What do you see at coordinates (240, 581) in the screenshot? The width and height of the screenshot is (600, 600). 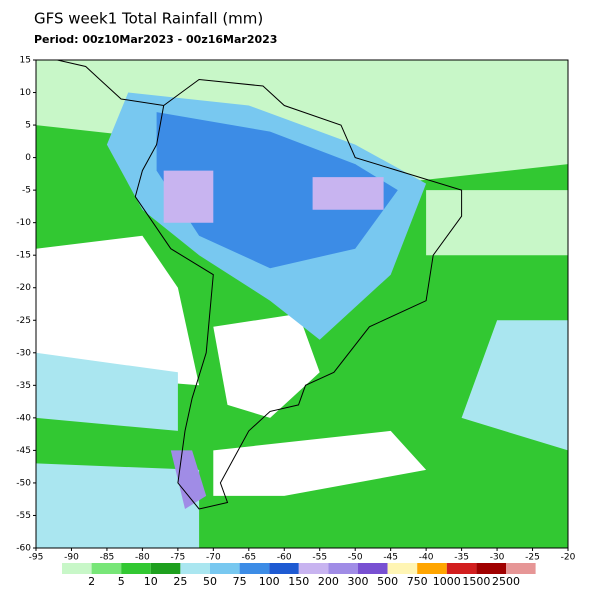 I see `colorbar-label: 75` at bounding box center [240, 581].